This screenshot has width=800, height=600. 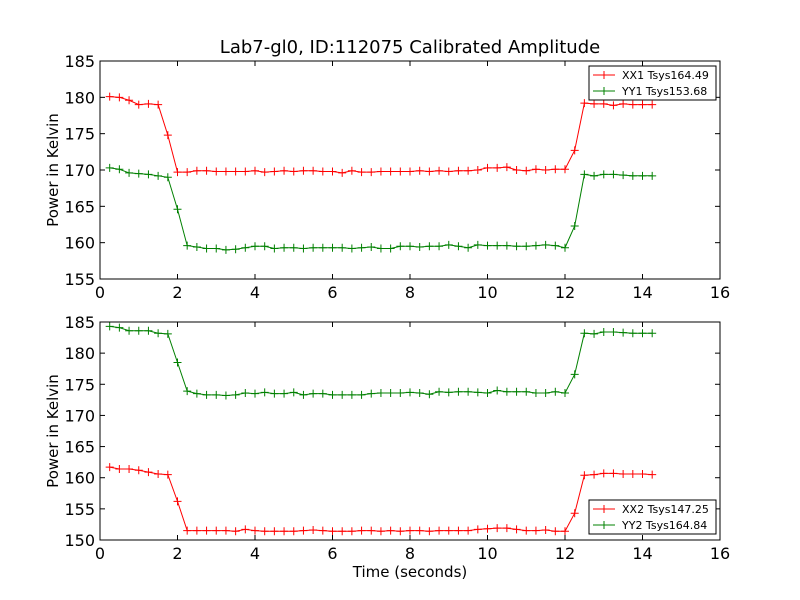 What do you see at coordinates (255, 292) in the screenshot?
I see `chart-0-x-tick-label: 4` at bounding box center [255, 292].